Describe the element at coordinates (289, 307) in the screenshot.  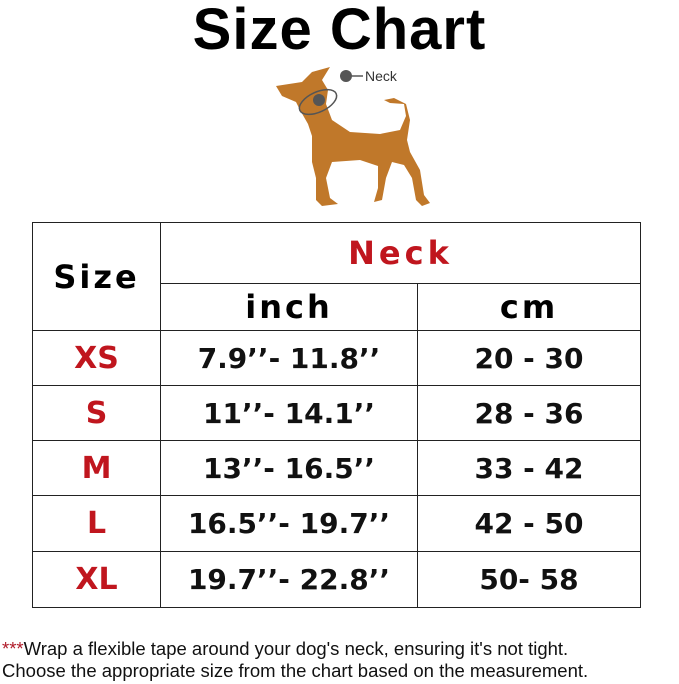
I see `inch-header: inch` at that location.